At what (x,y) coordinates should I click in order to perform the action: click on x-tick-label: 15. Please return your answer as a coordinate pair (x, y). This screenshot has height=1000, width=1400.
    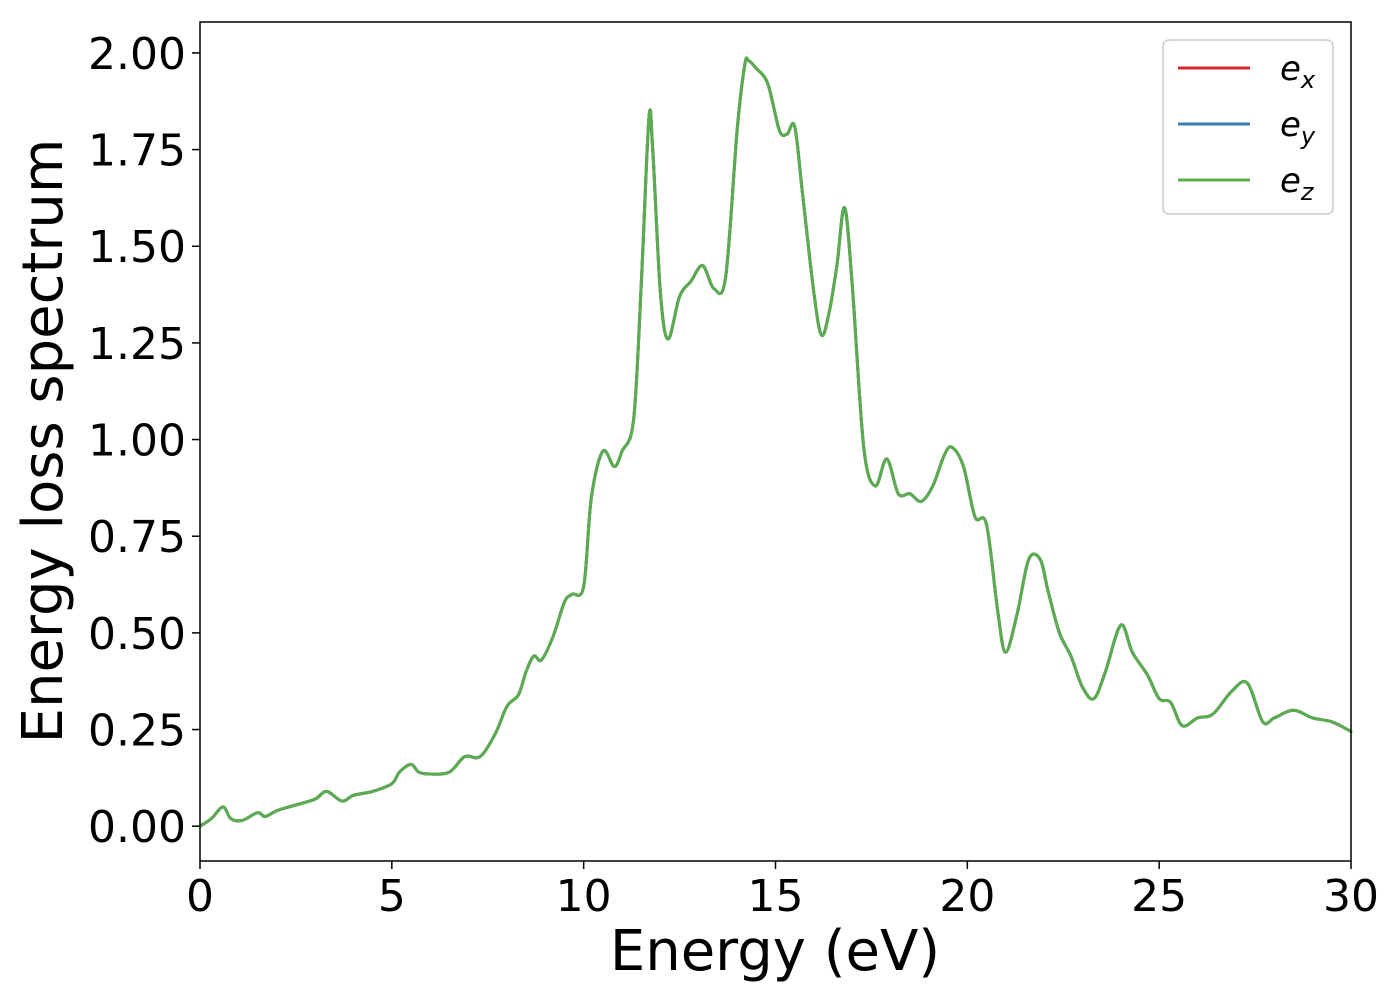
    Looking at the image, I should click on (776, 896).